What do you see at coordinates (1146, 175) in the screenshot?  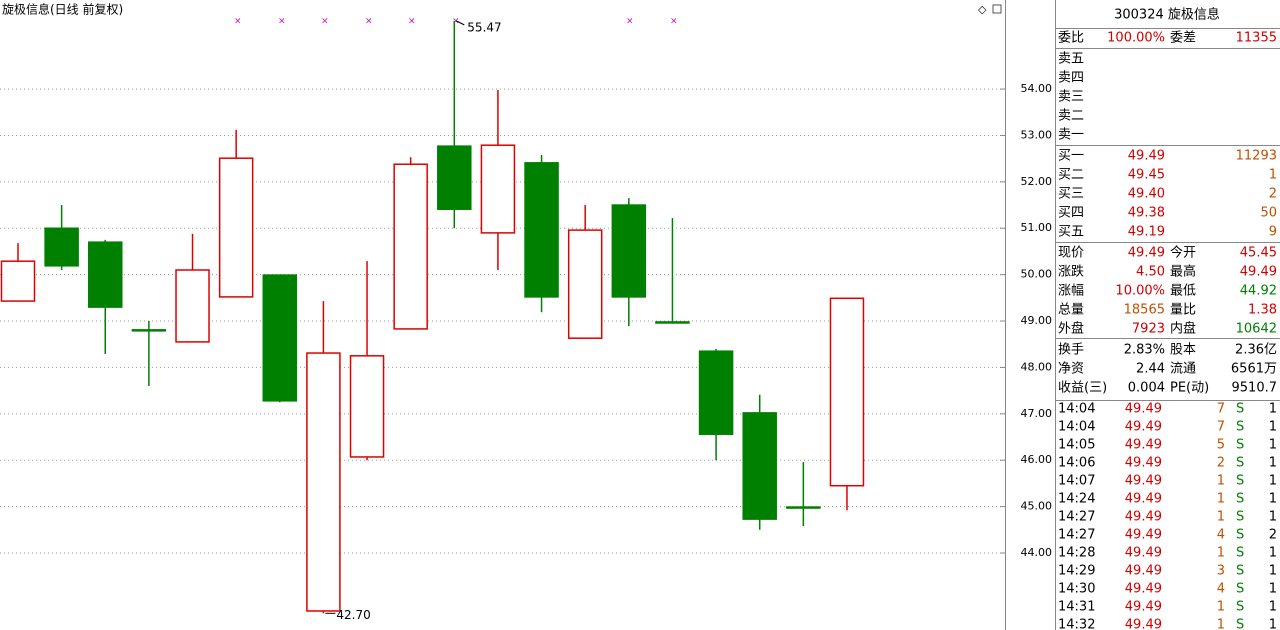 I see `bid-price: 49.45` at bounding box center [1146, 175].